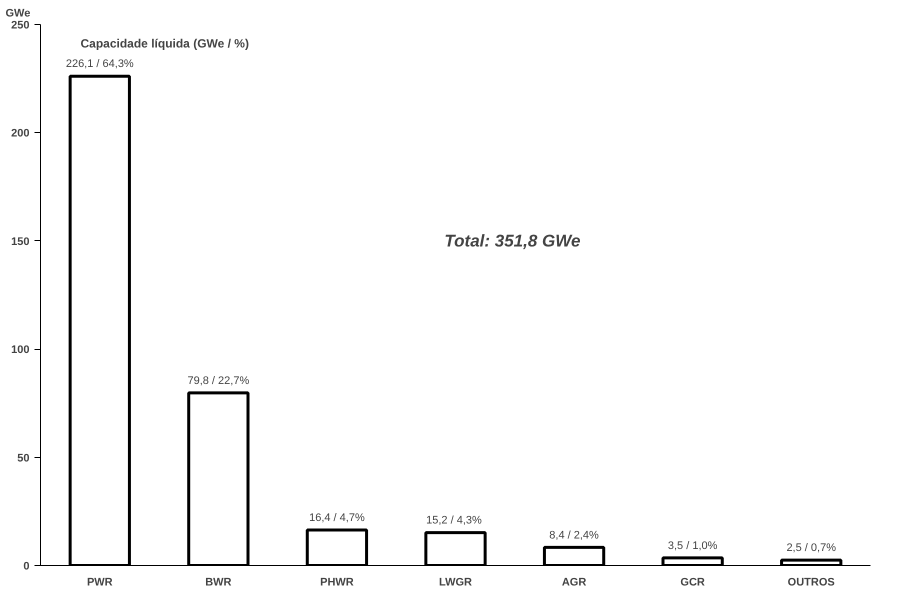  What do you see at coordinates (23, 458) in the screenshot?
I see `y-tick-label: 50` at bounding box center [23, 458].